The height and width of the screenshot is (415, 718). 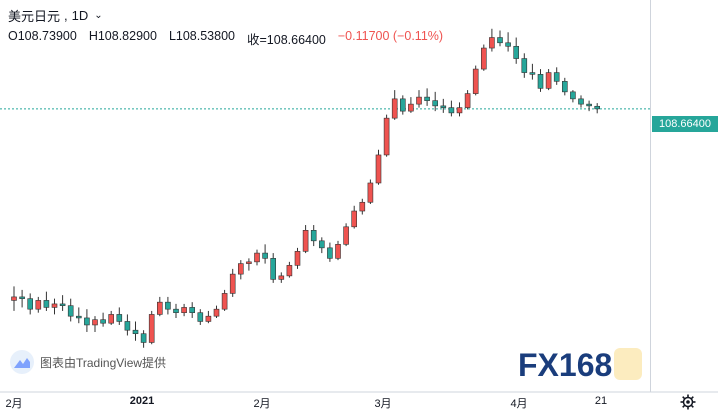 I want to click on tradingview-attribution: 图表由TradingView提供, so click(x=88, y=362).